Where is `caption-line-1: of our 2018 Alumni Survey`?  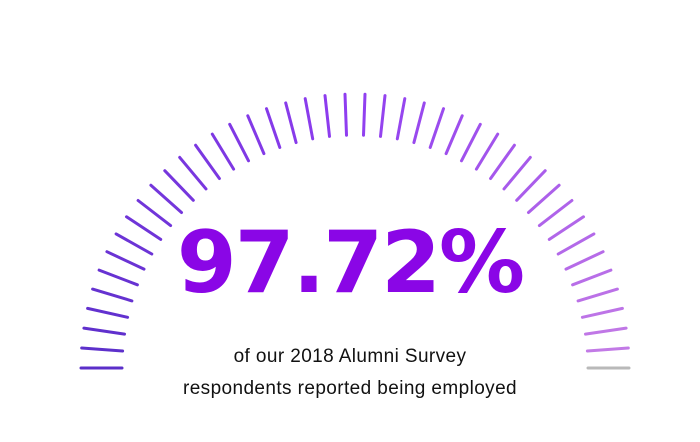
caption-line-1: of our 2018 Alumni Survey is located at coordinates (350, 356).